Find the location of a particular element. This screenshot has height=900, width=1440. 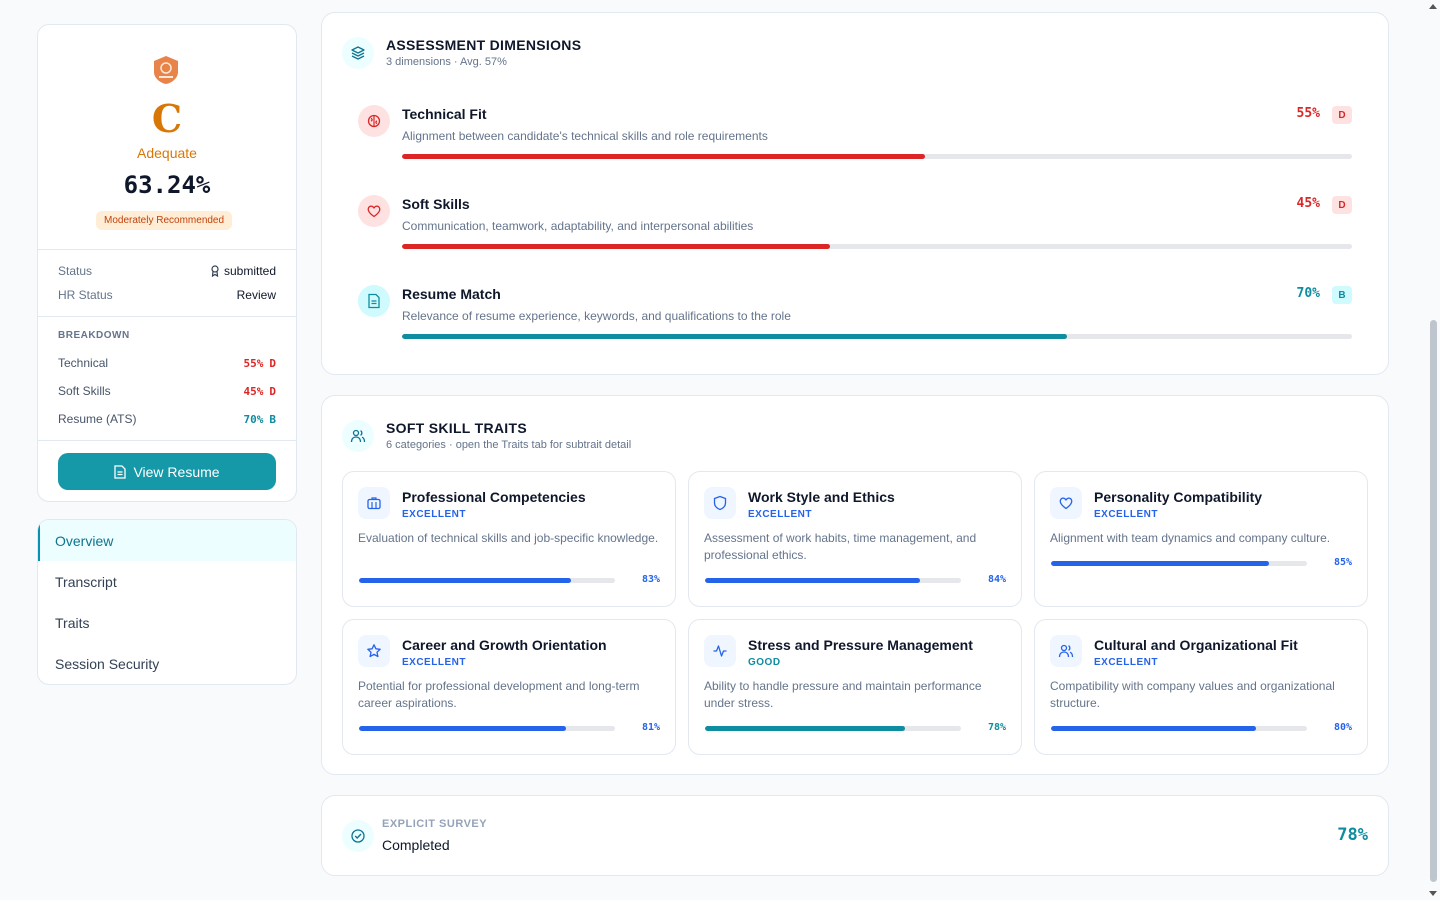

overall-score: 63.24% is located at coordinates (167, 185).